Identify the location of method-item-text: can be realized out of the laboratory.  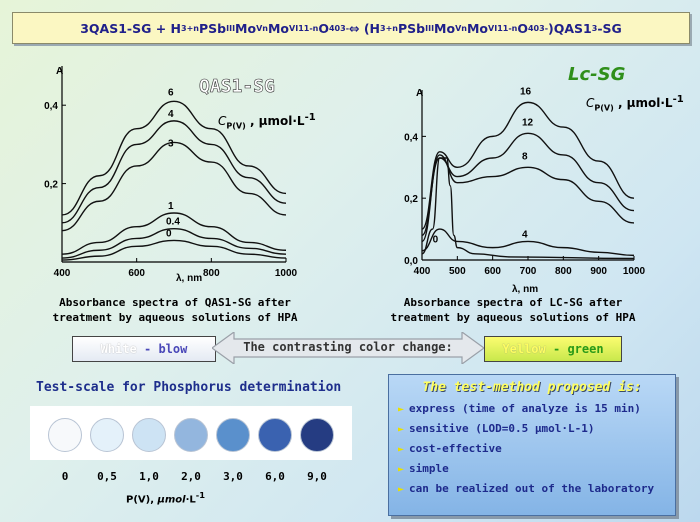
(532, 488).